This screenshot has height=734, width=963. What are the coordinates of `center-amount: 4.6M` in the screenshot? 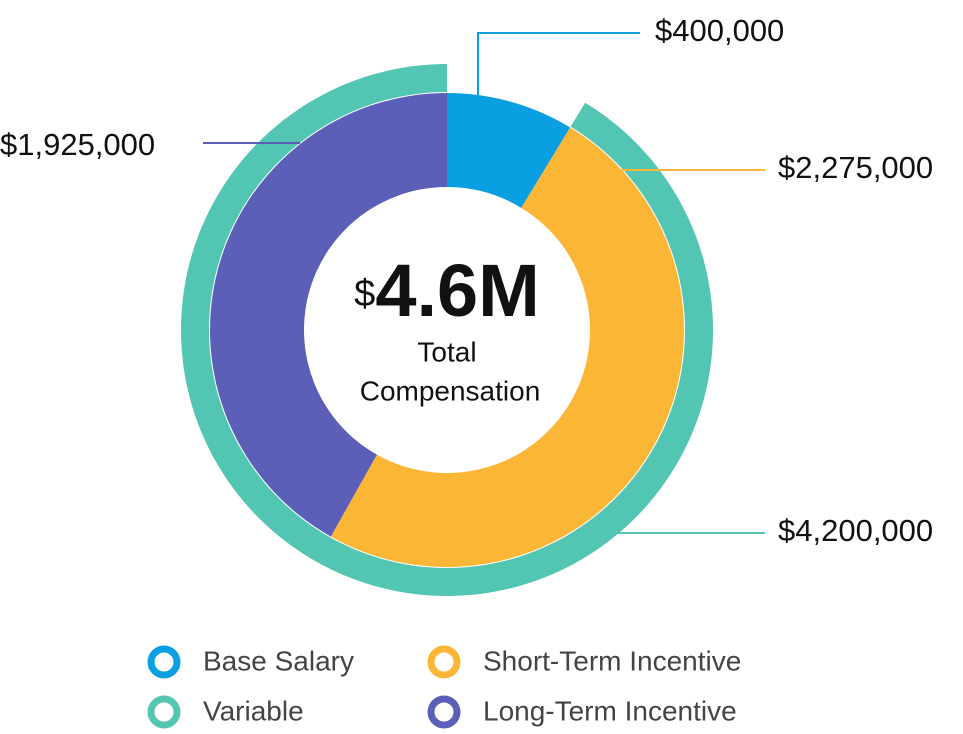 It's located at (457, 290).